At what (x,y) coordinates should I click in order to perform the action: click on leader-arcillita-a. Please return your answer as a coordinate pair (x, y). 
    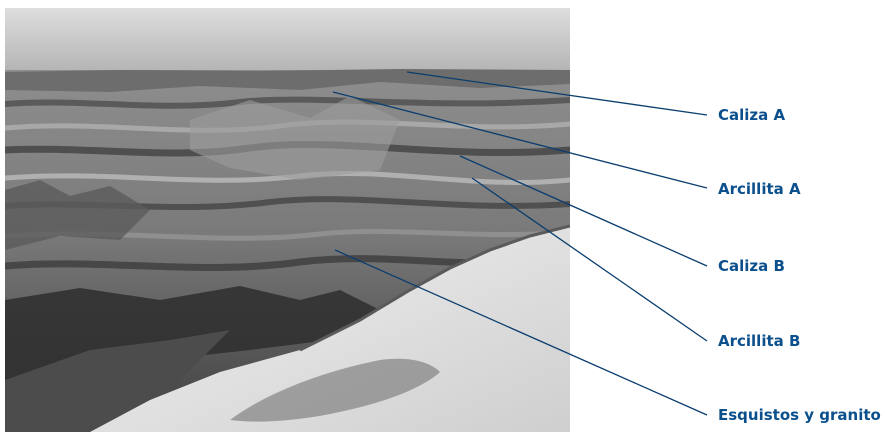
    Looking at the image, I should click on (520, 140).